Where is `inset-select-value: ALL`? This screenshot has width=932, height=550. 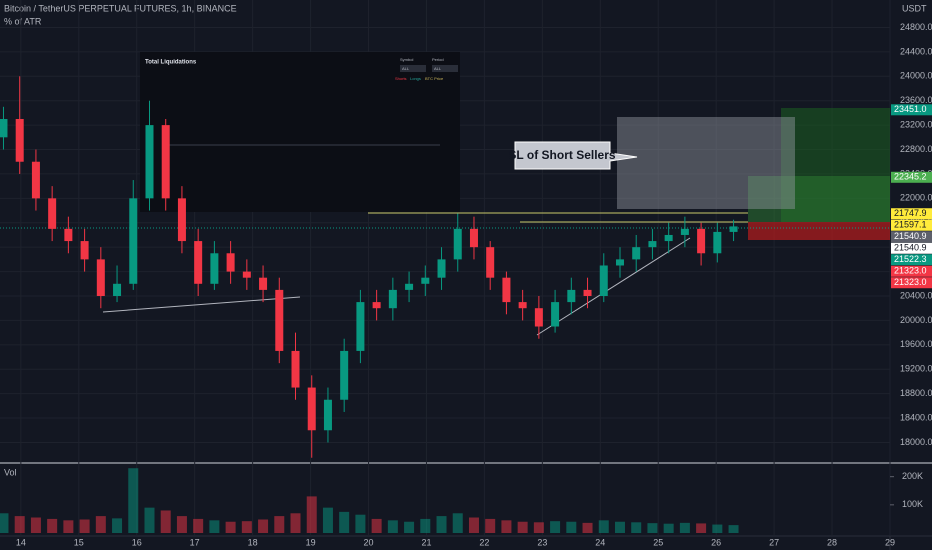
inset-select-value: ALL is located at coordinates (438, 68).